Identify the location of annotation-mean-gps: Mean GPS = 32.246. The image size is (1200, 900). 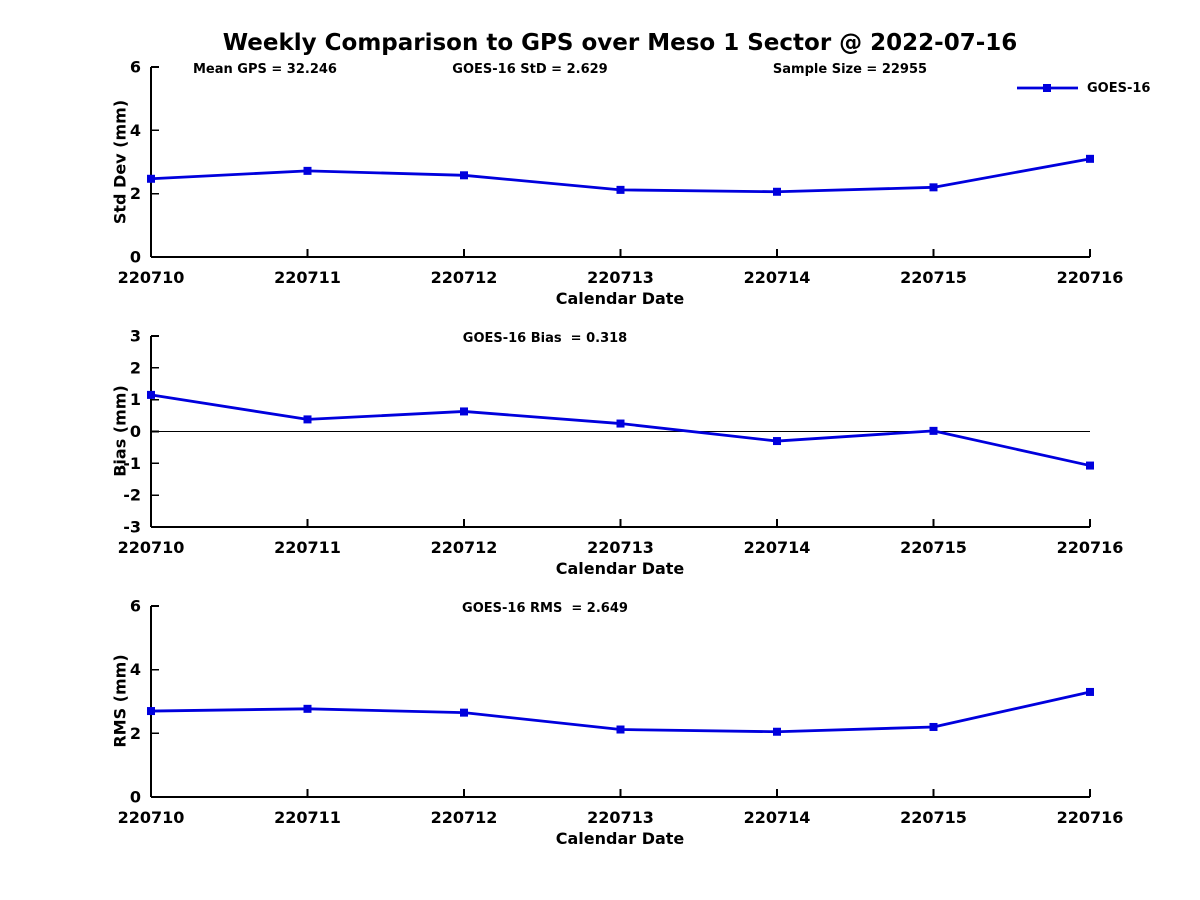
(265, 69).